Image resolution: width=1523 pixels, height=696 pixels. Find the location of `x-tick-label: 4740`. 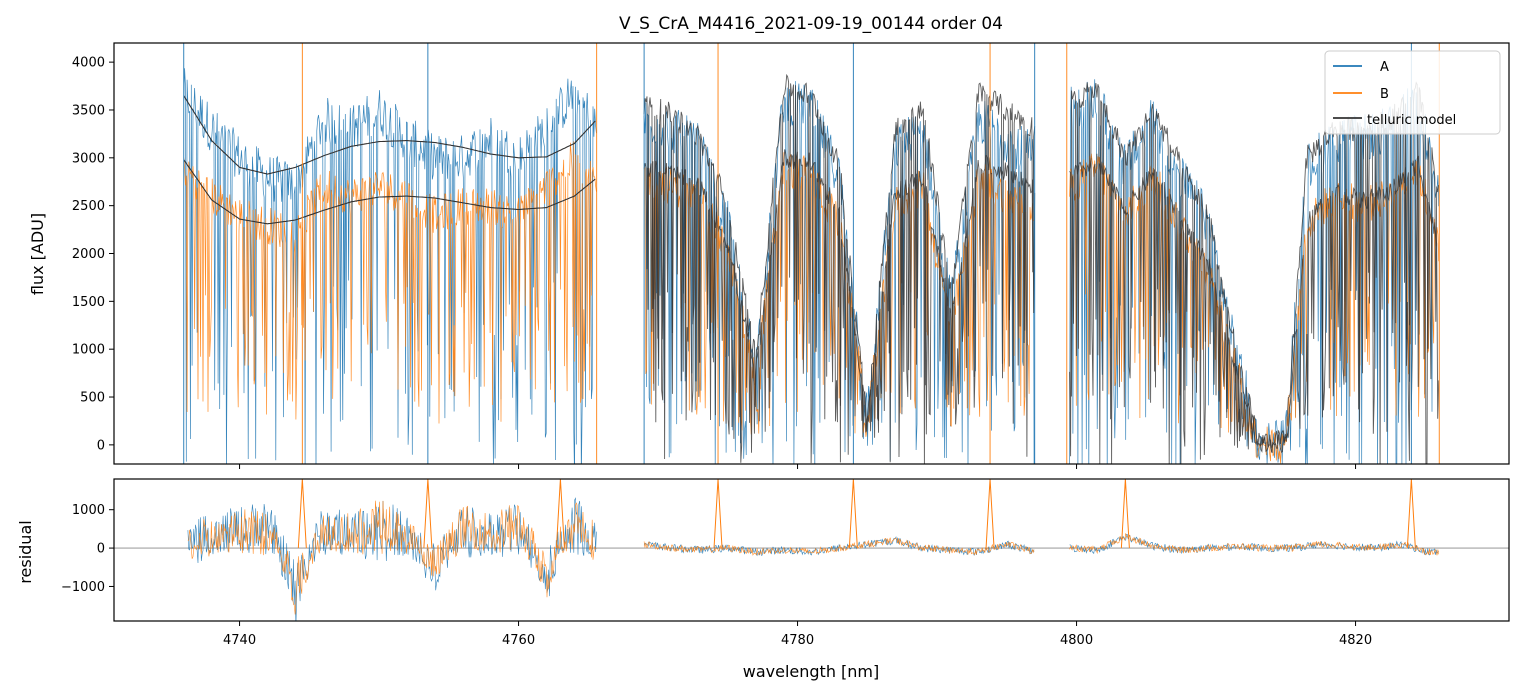

x-tick-label: 4740 is located at coordinates (239, 640).